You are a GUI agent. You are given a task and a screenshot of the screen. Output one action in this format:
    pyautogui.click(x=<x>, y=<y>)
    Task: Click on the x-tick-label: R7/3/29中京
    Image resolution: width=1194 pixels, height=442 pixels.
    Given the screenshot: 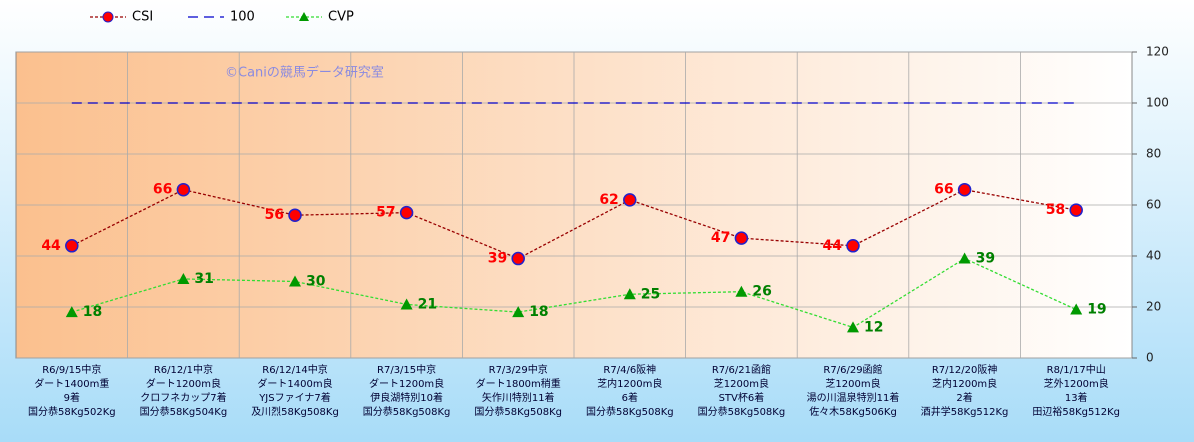 What is the action you would take?
    pyautogui.click(x=518, y=369)
    